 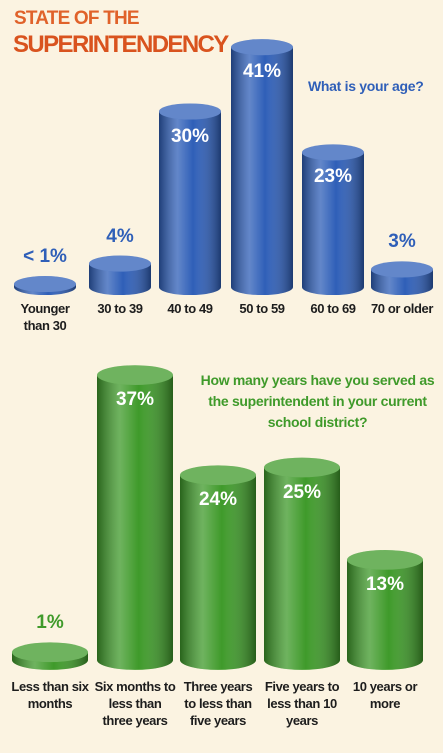 I want to click on x-tick-label: Younger than 30, so click(x=45, y=317).